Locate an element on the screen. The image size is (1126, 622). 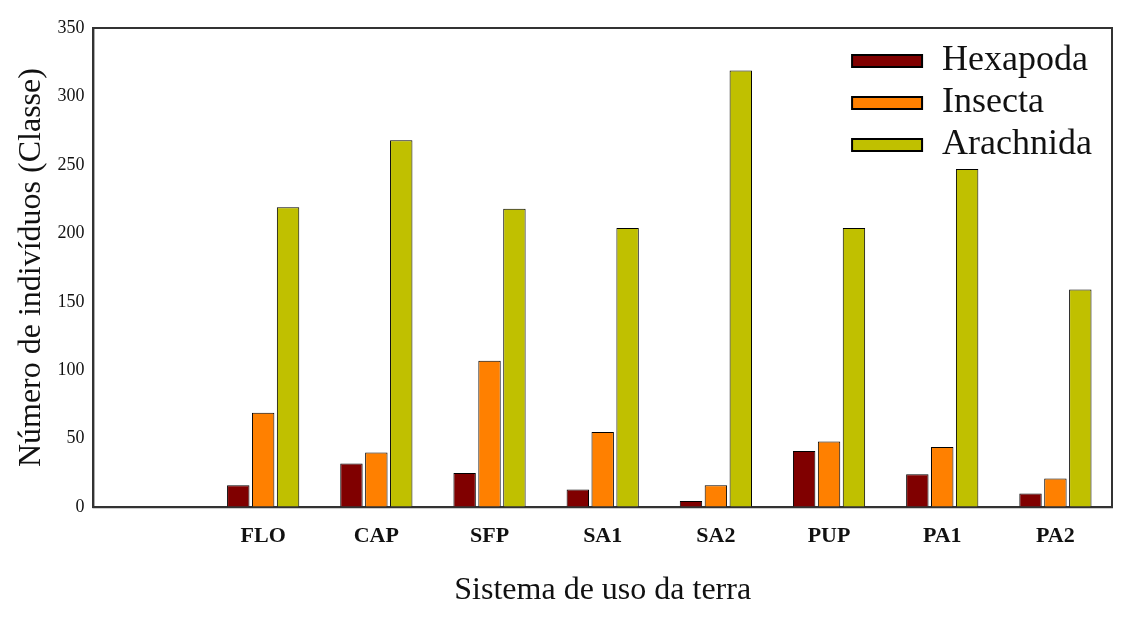
x-tick-label: SFP is located at coordinates (489, 535).